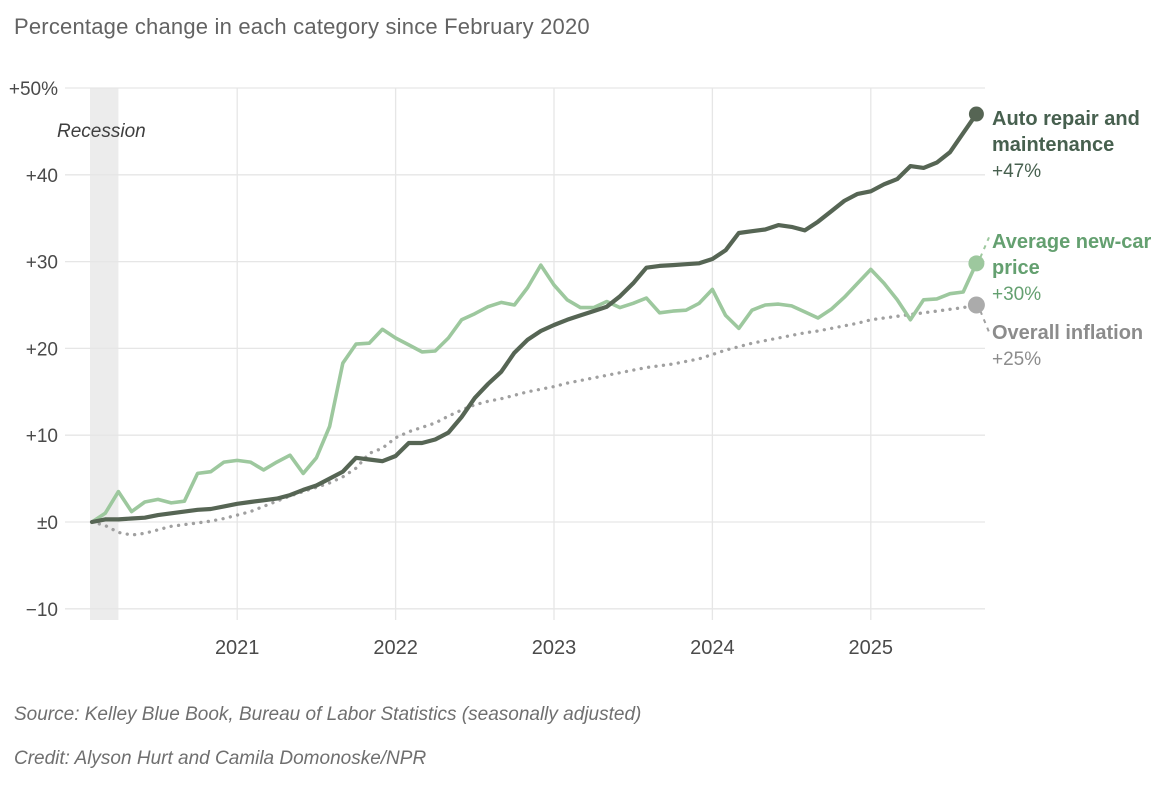 The width and height of the screenshot is (1167, 805). What do you see at coordinates (101, 131) in the screenshot?
I see `recession-label: Recession` at bounding box center [101, 131].